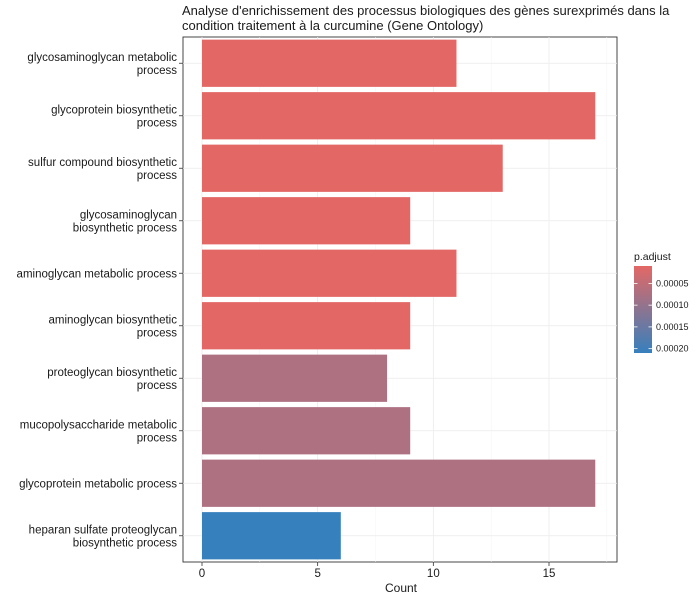  Describe the element at coordinates (128, 215) in the screenshot. I see `y-tick-label: glycosaminoglycan` at that location.